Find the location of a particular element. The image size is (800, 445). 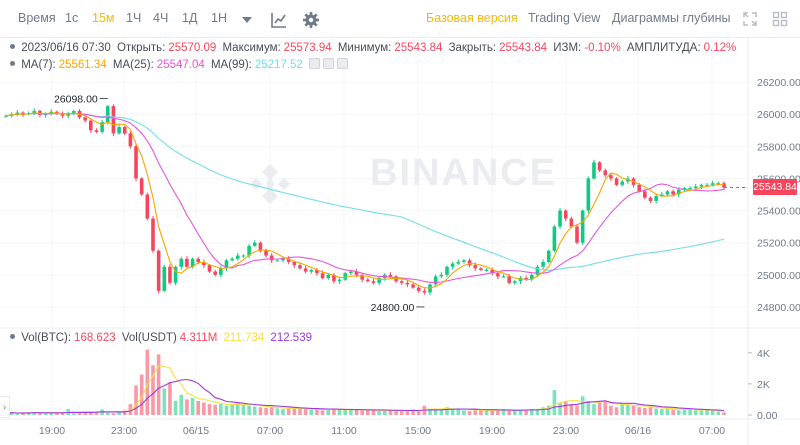

interval-4h: 4Ч is located at coordinates (161, 18).